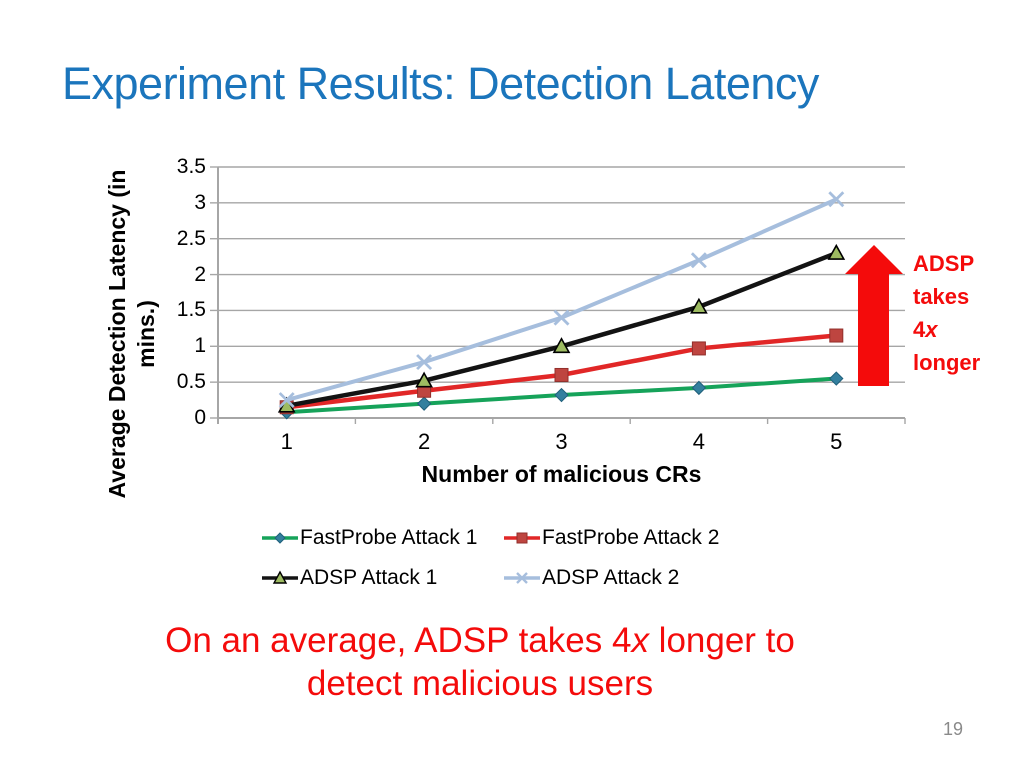  Describe the element at coordinates (874, 315) in the screenshot. I see `up-arrow-icon` at that location.